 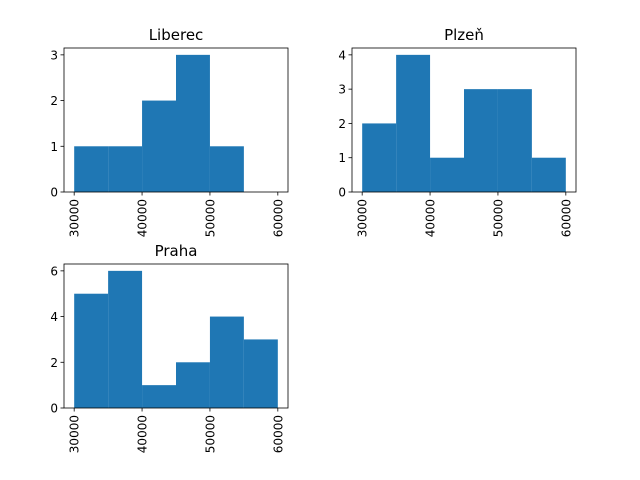 What do you see at coordinates (54, 271) in the screenshot?
I see `y-tick-label: 6` at bounding box center [54, 271].